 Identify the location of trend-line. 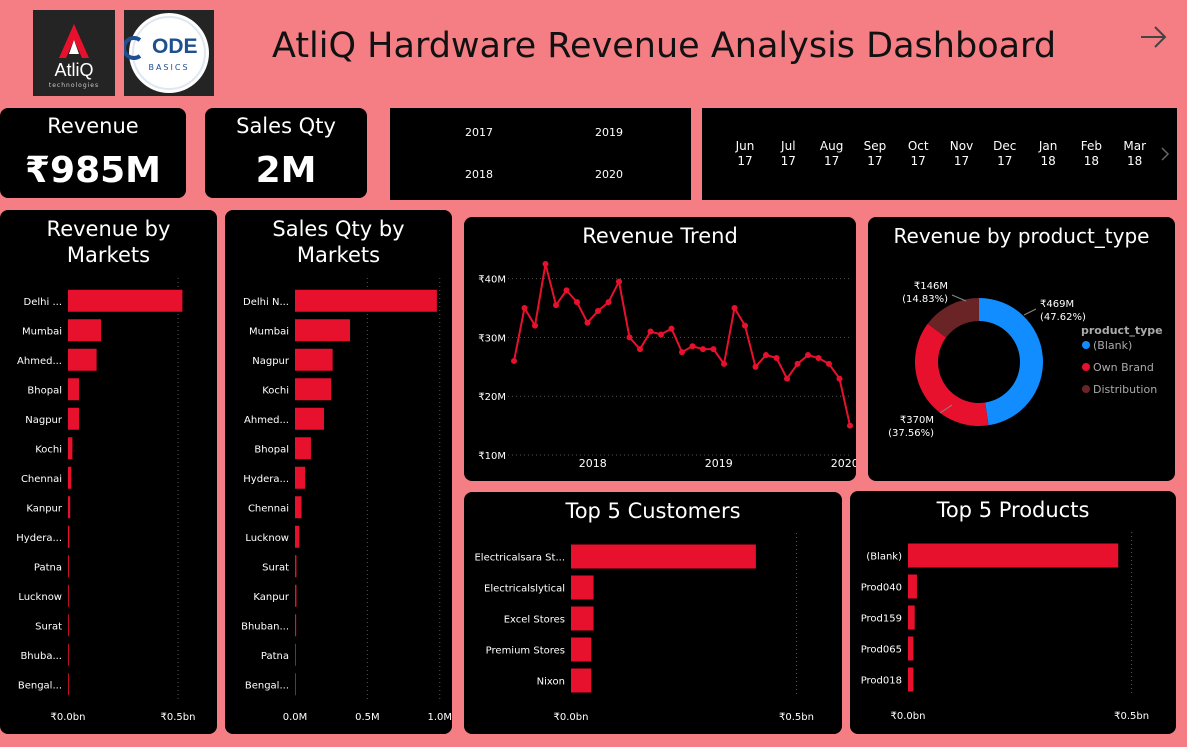
(682, 344).